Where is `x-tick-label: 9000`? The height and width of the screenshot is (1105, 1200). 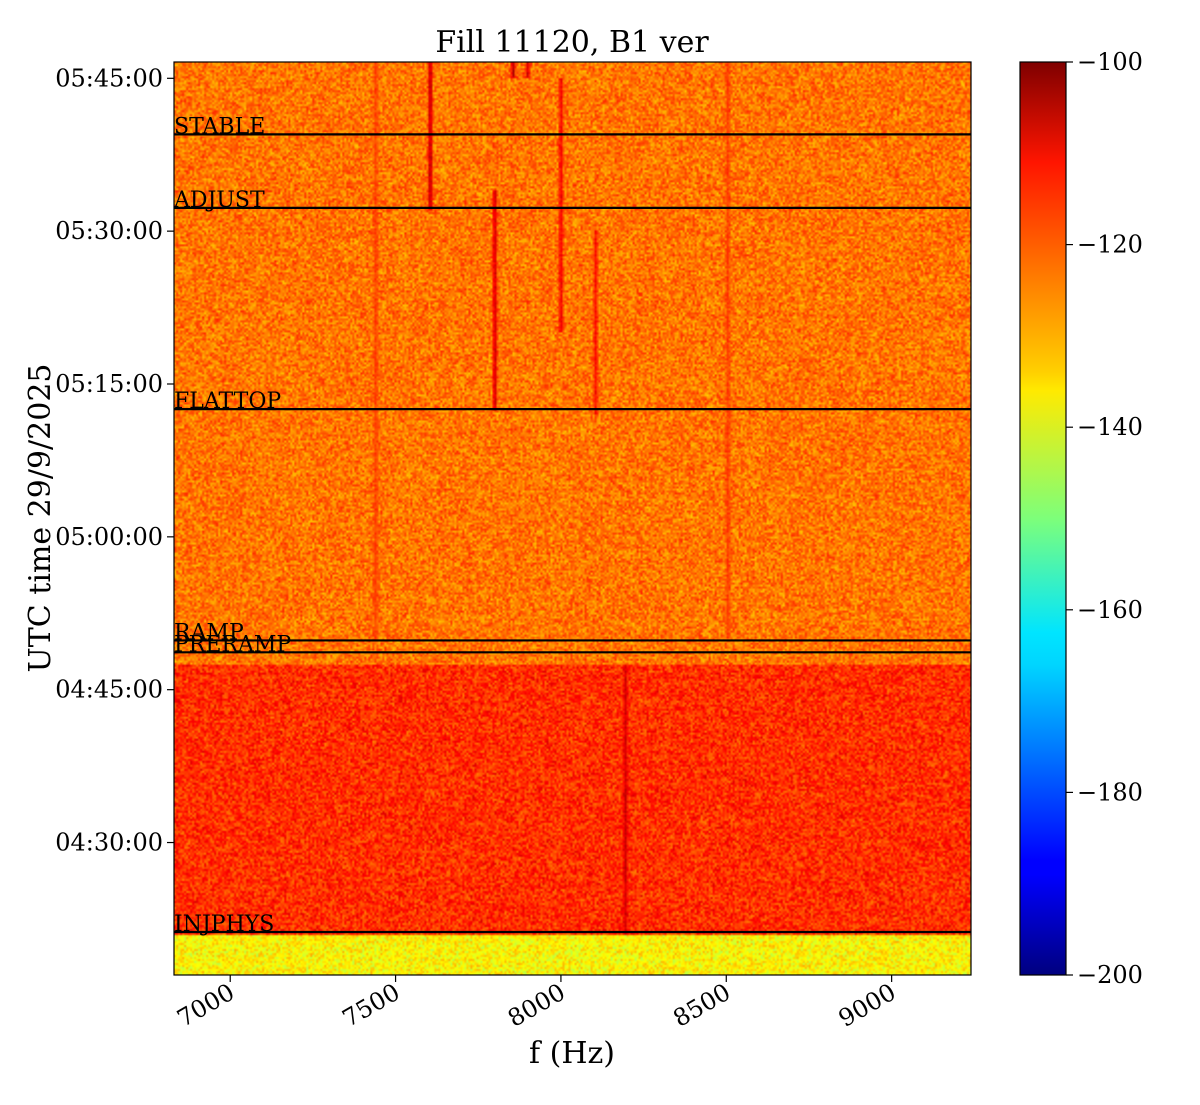 x-tick-label: 9000 is located at coordinates (867, 1005).